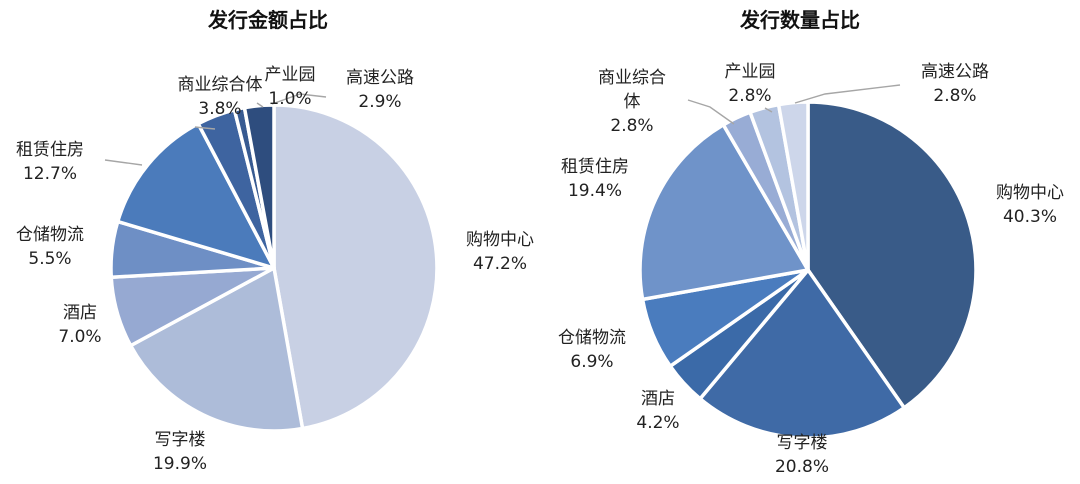 The height and width of the screenshot is (484, 1080). Describe the element at coordinates (591, 362) in the screenshot. I see `slice-value-text: 6.9%` at that location.